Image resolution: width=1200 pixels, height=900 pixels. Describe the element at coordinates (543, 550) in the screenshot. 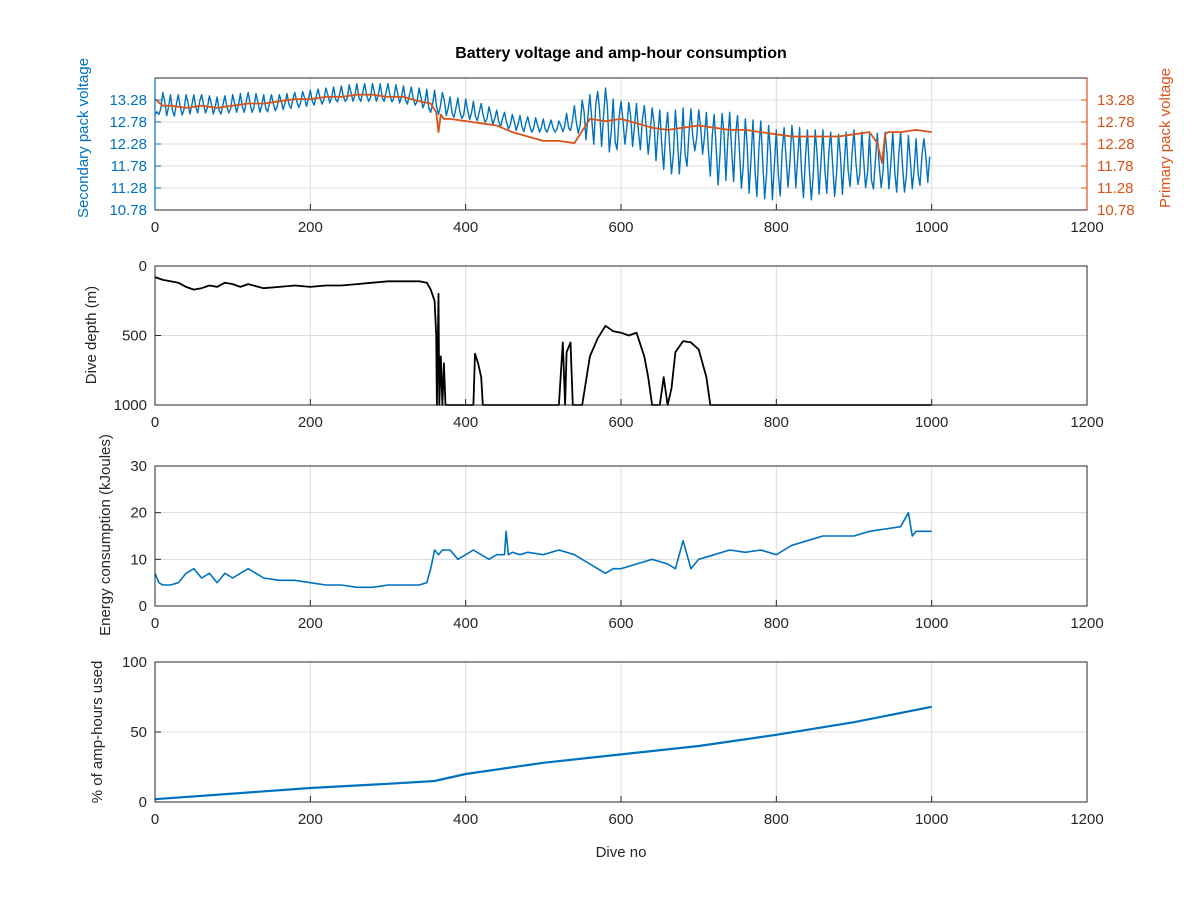

I see `energy-line` at that location.